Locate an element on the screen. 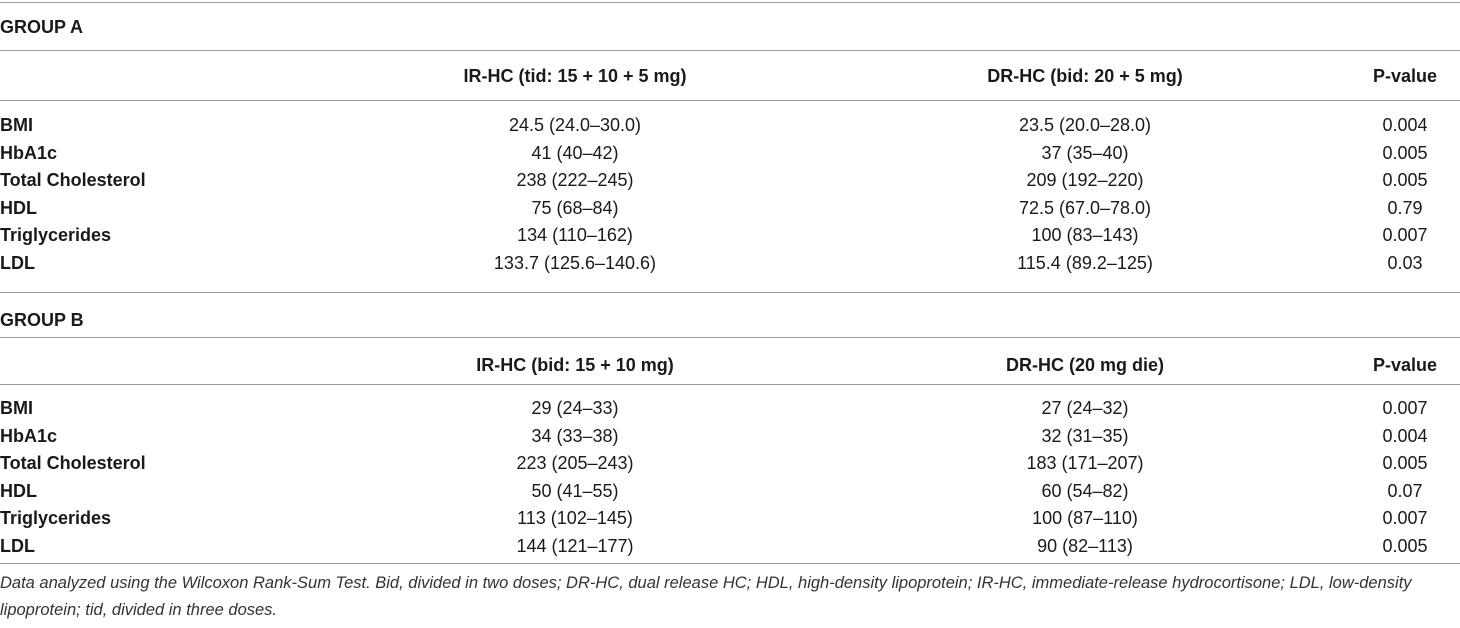 Image resolution: width=1460 pixels, height=628 pixels. dr-hc-value: 32 (31–35) is located at coordinates (1085, 435).